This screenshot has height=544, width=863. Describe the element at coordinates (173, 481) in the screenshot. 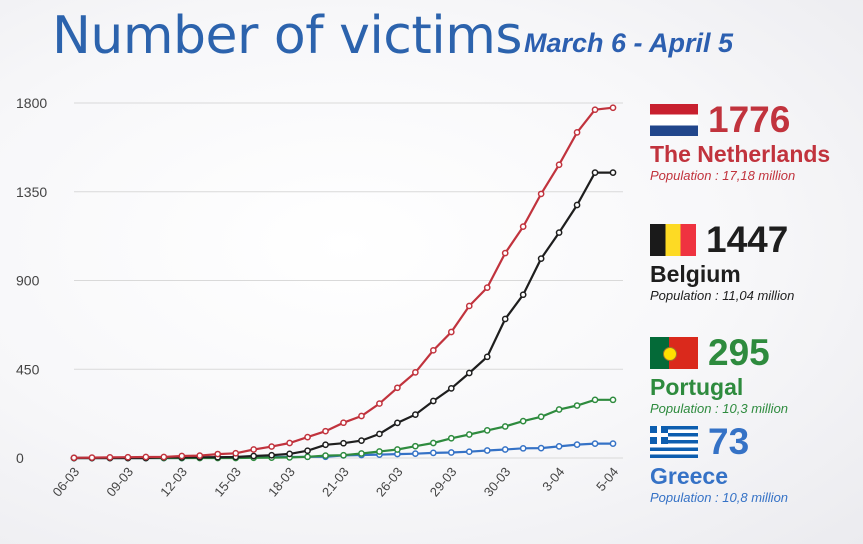

I see `x-tick-label: 12-03` at that location.